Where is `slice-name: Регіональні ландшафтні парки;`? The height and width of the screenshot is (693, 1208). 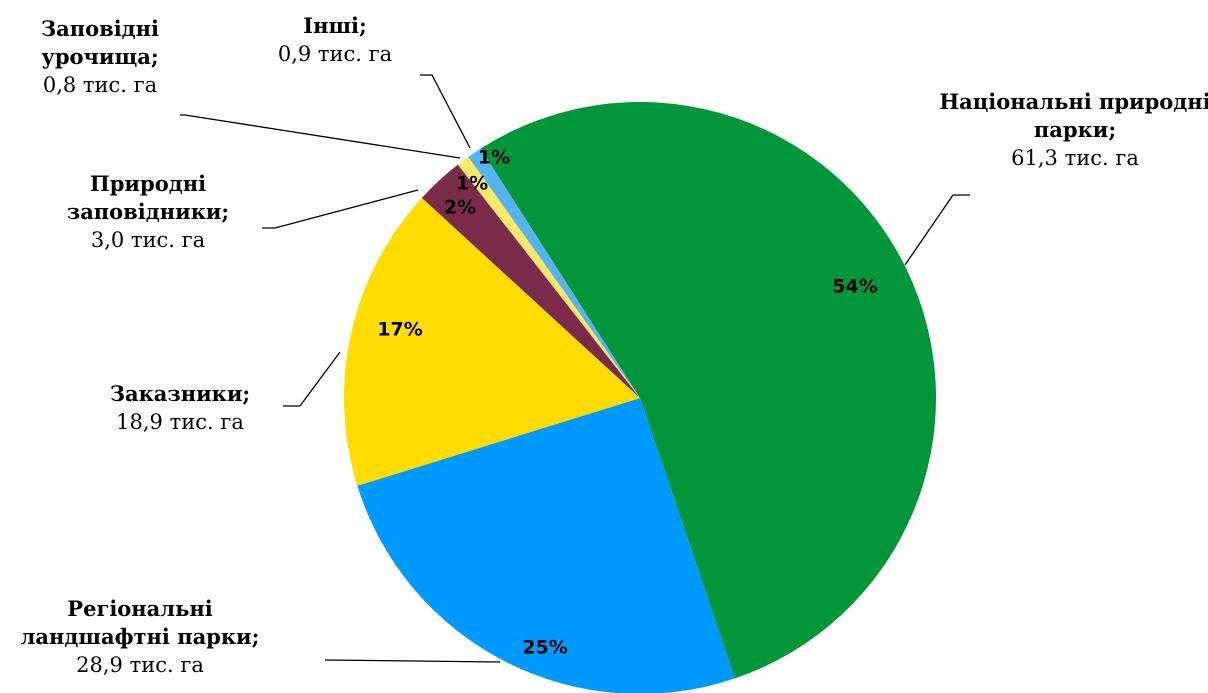 slice-name: Регіональні ландшафтні парки; is located at coordinates (140, 622).